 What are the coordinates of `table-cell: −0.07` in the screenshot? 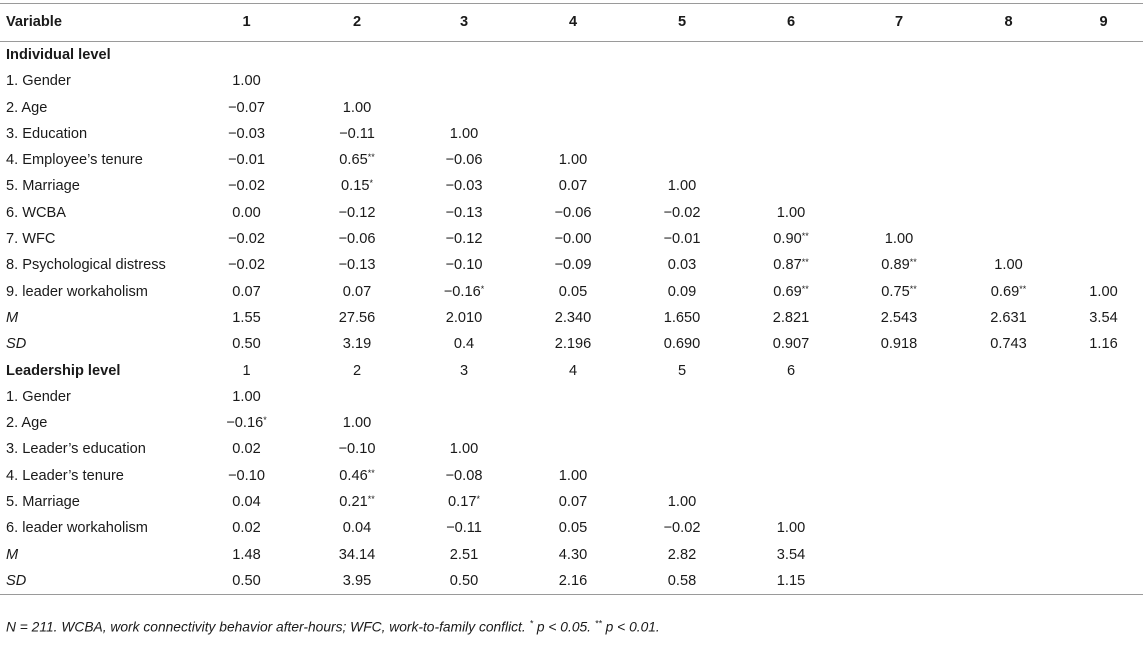 It's located at (246, 107).